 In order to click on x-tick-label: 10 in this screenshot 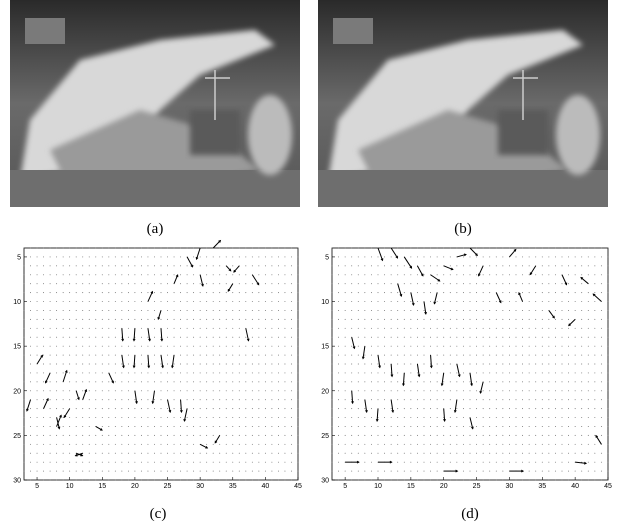, I will do `click(70, 486)`.